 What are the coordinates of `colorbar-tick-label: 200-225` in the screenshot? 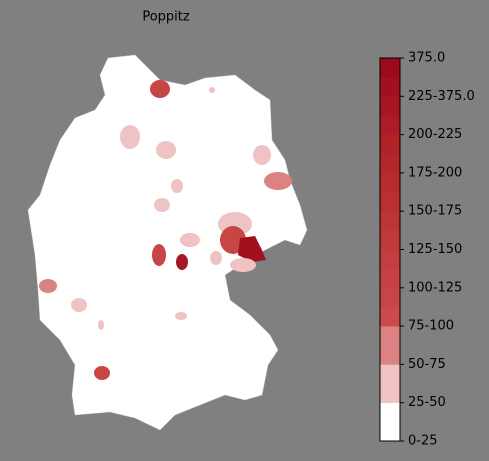 It's located at (435, 134).